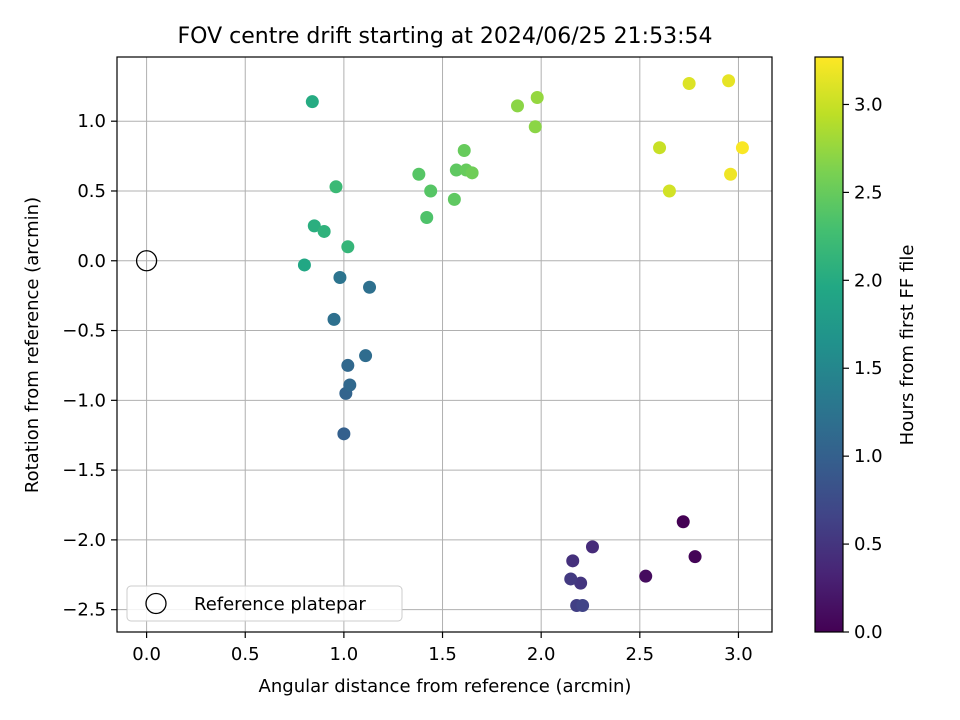  Describe the element at coordinates (868, 368) in the screenshot. I see `colorbar-tick-label: 1.5` at that location.